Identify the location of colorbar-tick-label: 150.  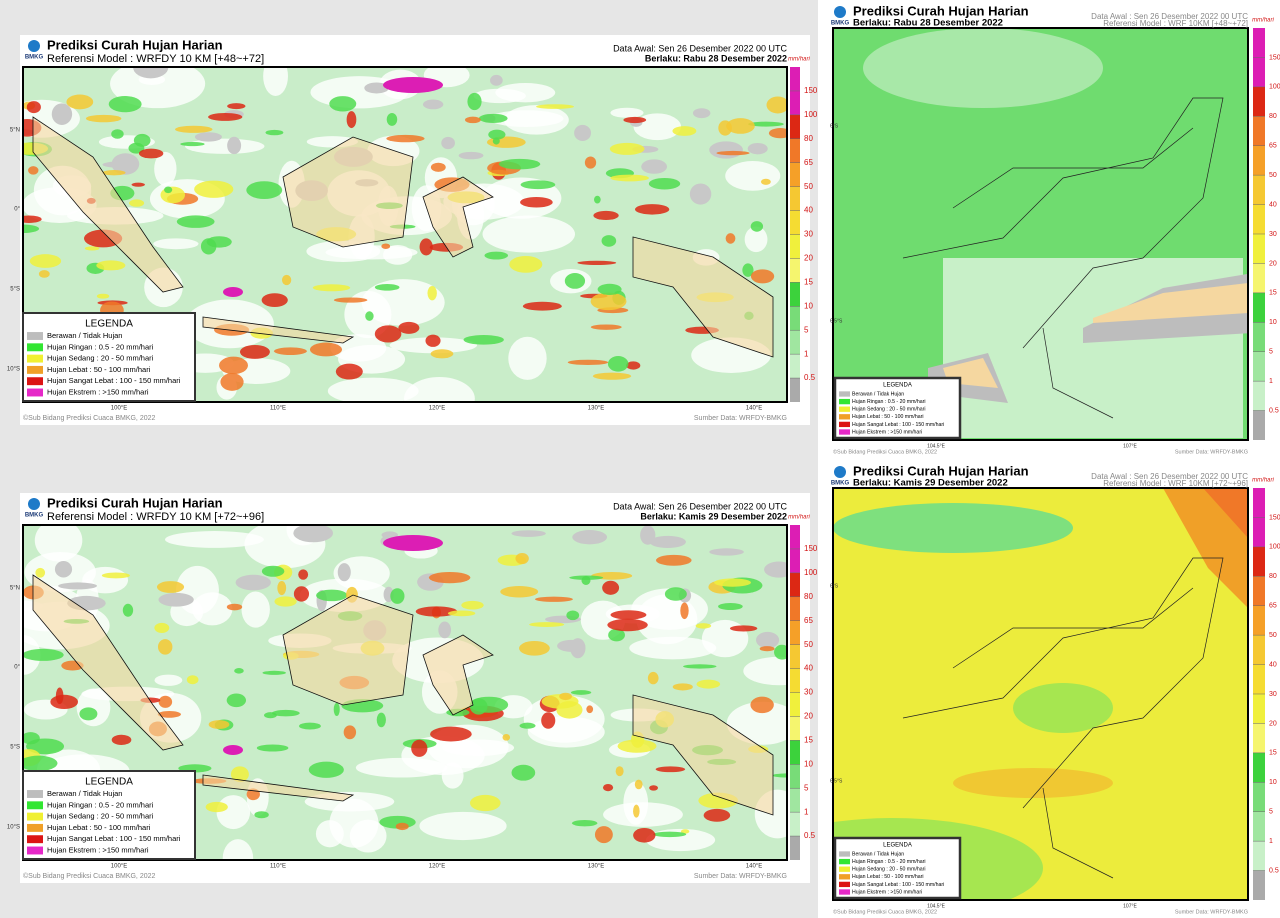
(1274, 57).